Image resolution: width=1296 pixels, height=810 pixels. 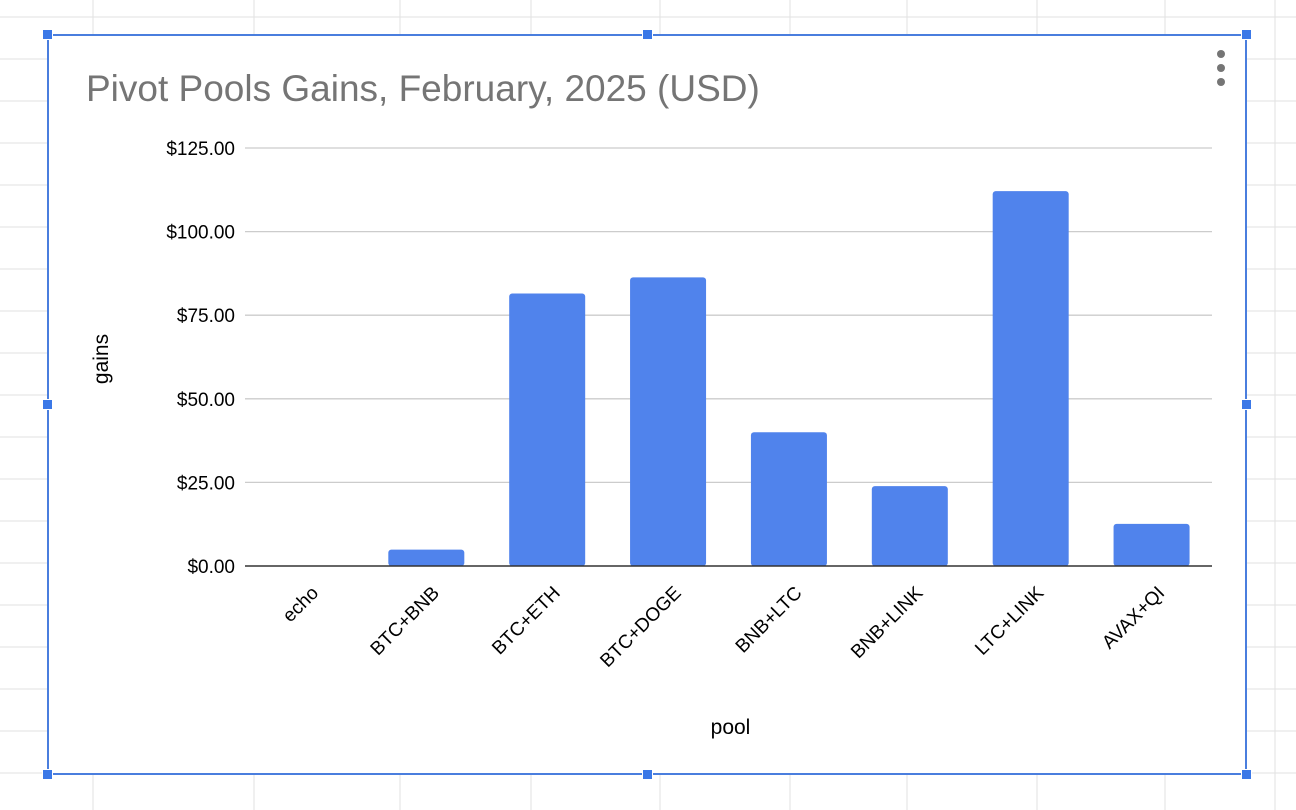 I want to click on resize-handle-top-left, so click(x=47, y=34).